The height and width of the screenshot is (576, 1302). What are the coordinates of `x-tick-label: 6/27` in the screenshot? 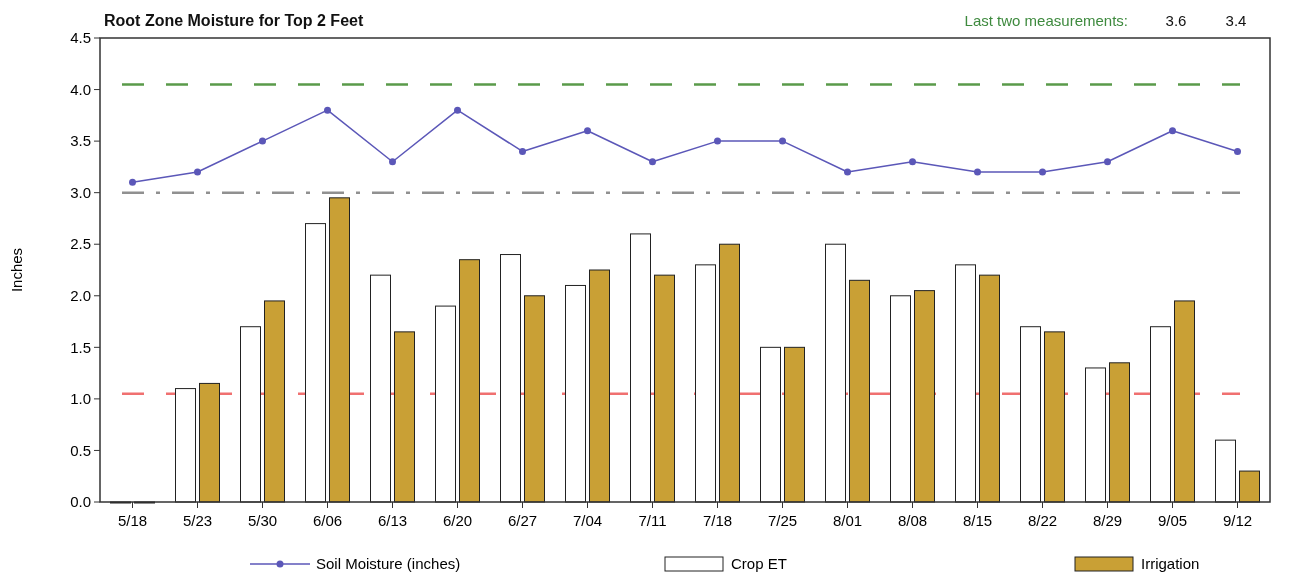 It's located at (522, 520).